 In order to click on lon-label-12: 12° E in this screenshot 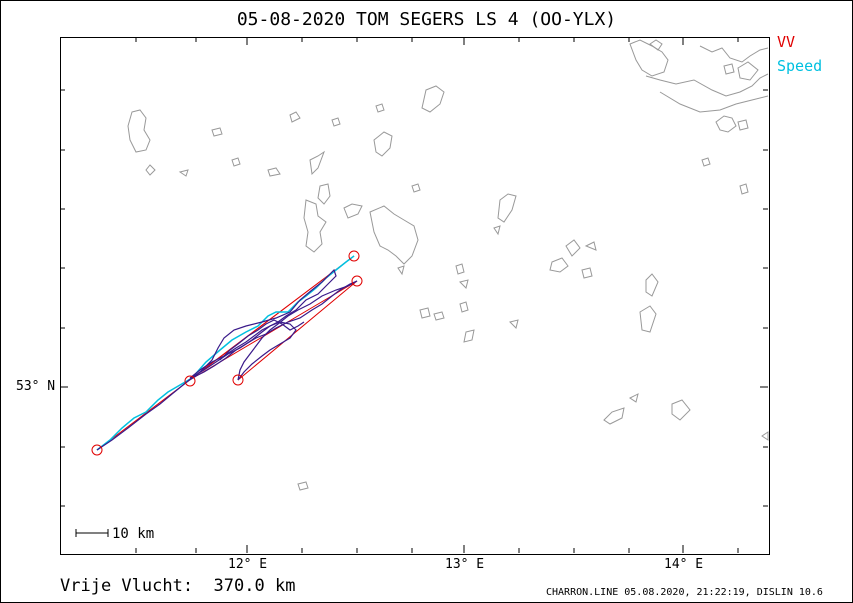, I will do `click(248, 564)`.